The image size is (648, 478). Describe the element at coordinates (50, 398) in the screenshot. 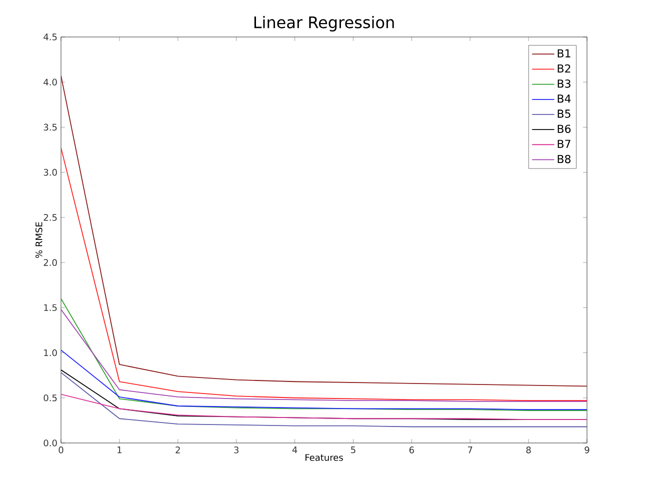

I see `y-tick-label: 0.5` at that location.